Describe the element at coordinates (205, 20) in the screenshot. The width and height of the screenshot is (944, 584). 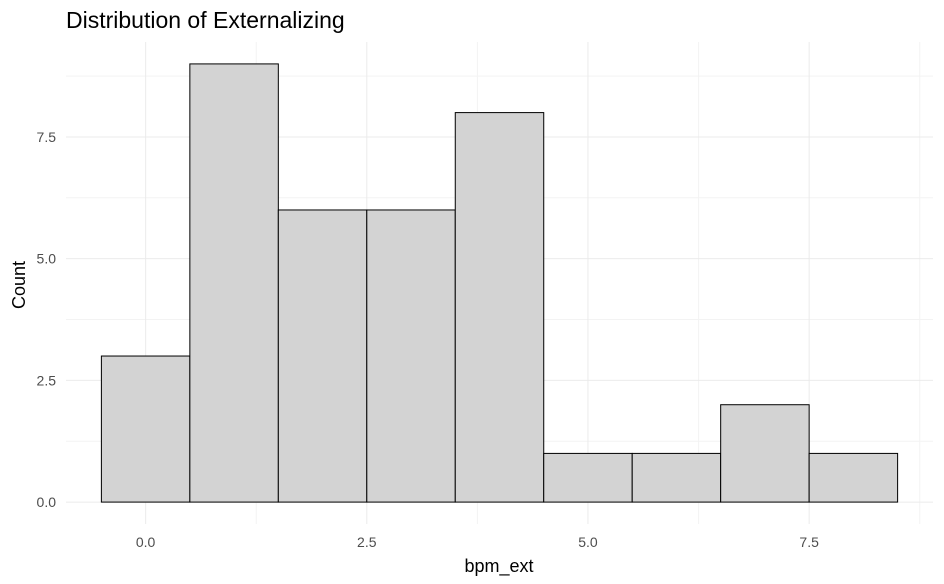
I see `chart-title: Distribution of Externalizing` at that location.